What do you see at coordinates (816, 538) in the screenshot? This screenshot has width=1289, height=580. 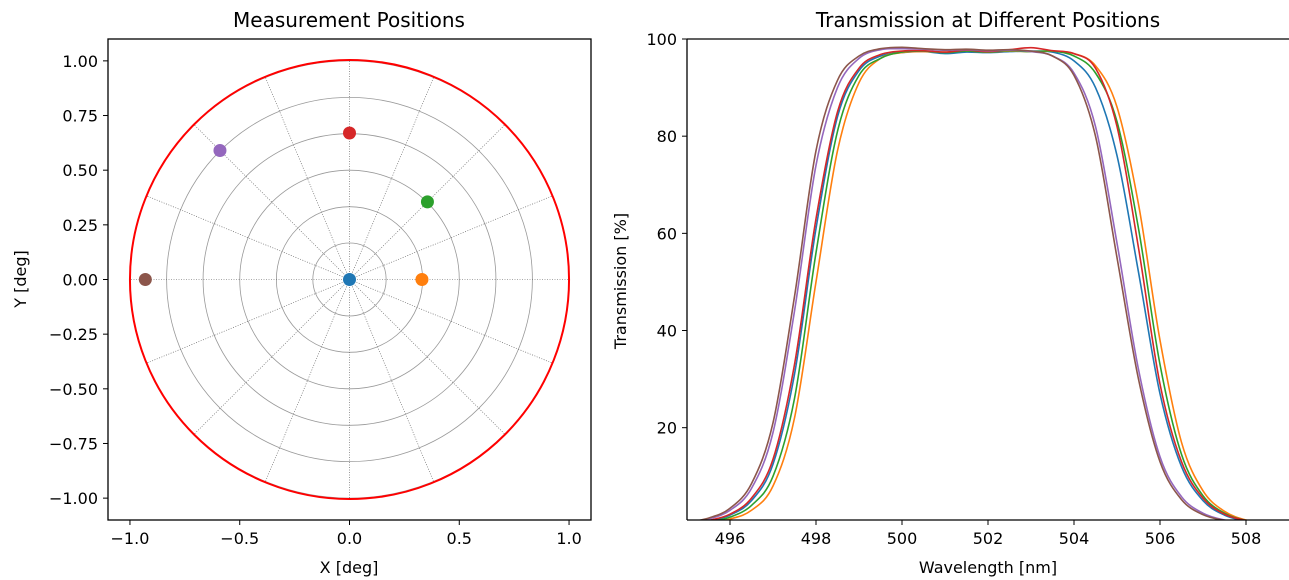 I see `x-tick-label: 498` at bounding box center [816, 538].